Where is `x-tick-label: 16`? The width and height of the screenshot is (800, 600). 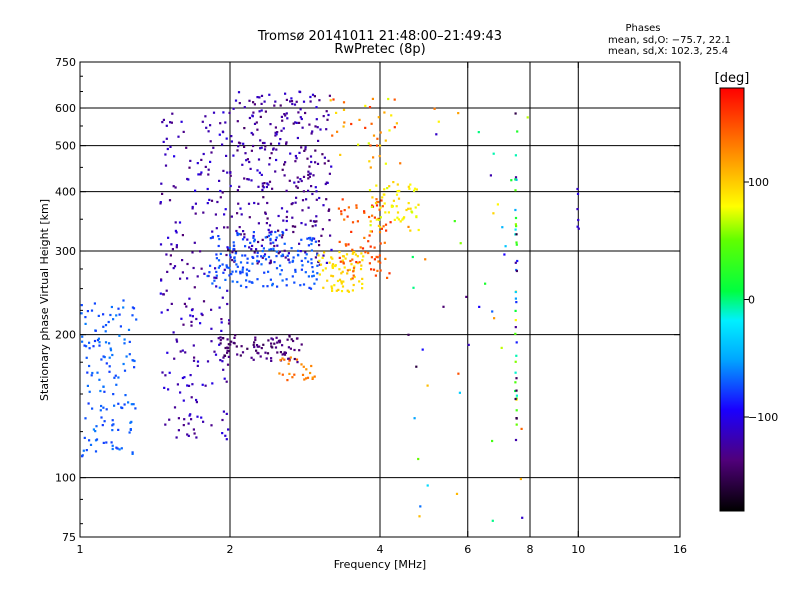
x-tick-label: 16 is located at coordinates (680, 549).